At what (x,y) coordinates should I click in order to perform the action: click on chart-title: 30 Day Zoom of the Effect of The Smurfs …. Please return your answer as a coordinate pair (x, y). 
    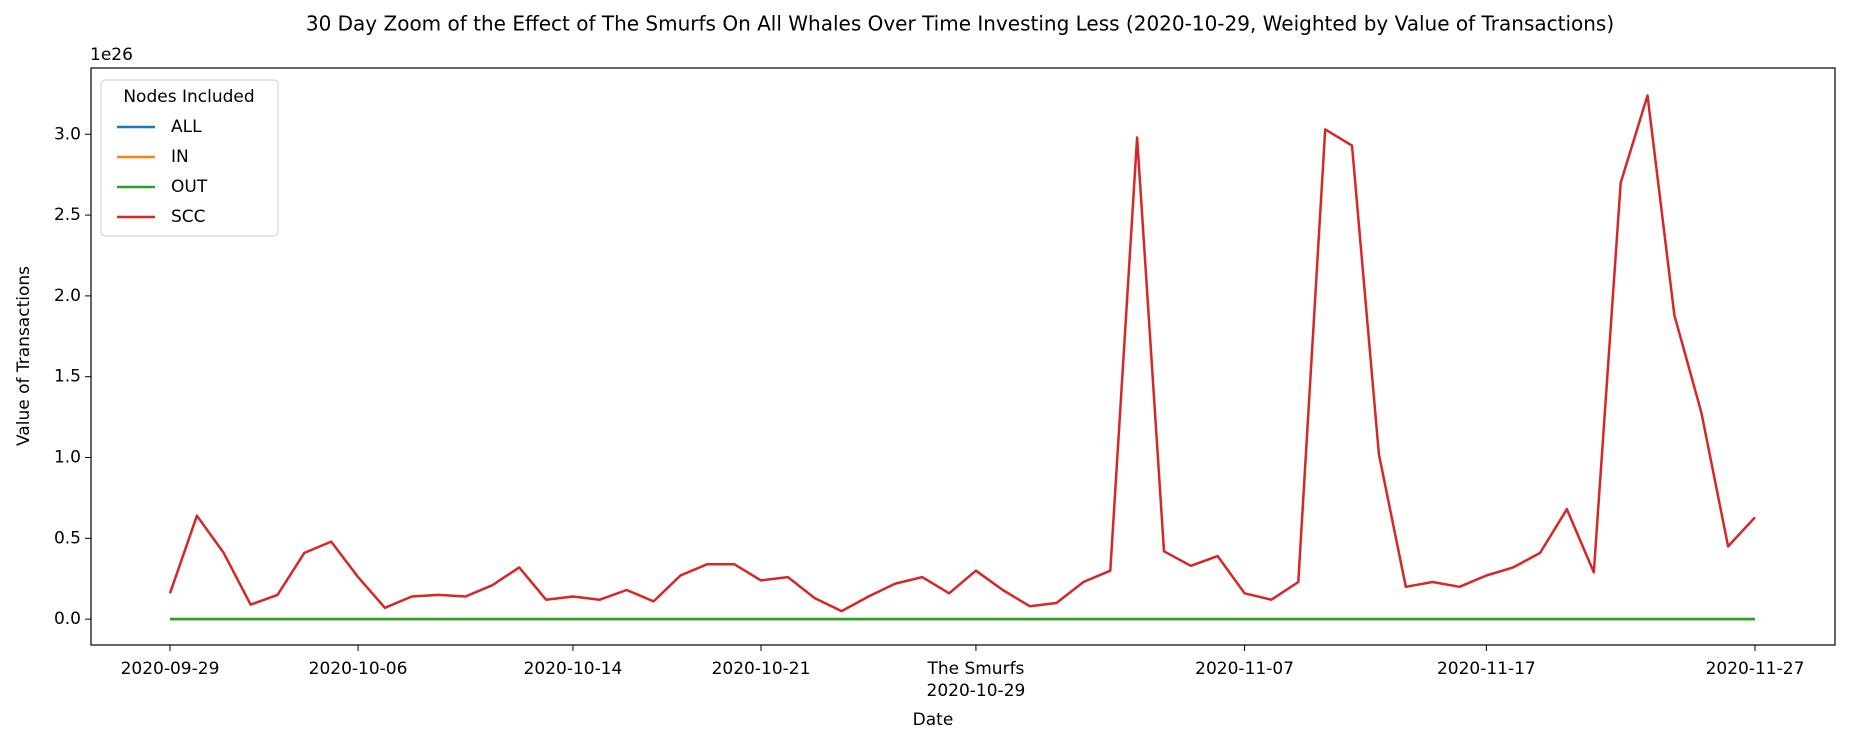
    Looking at the image, I should click on (960, 24).